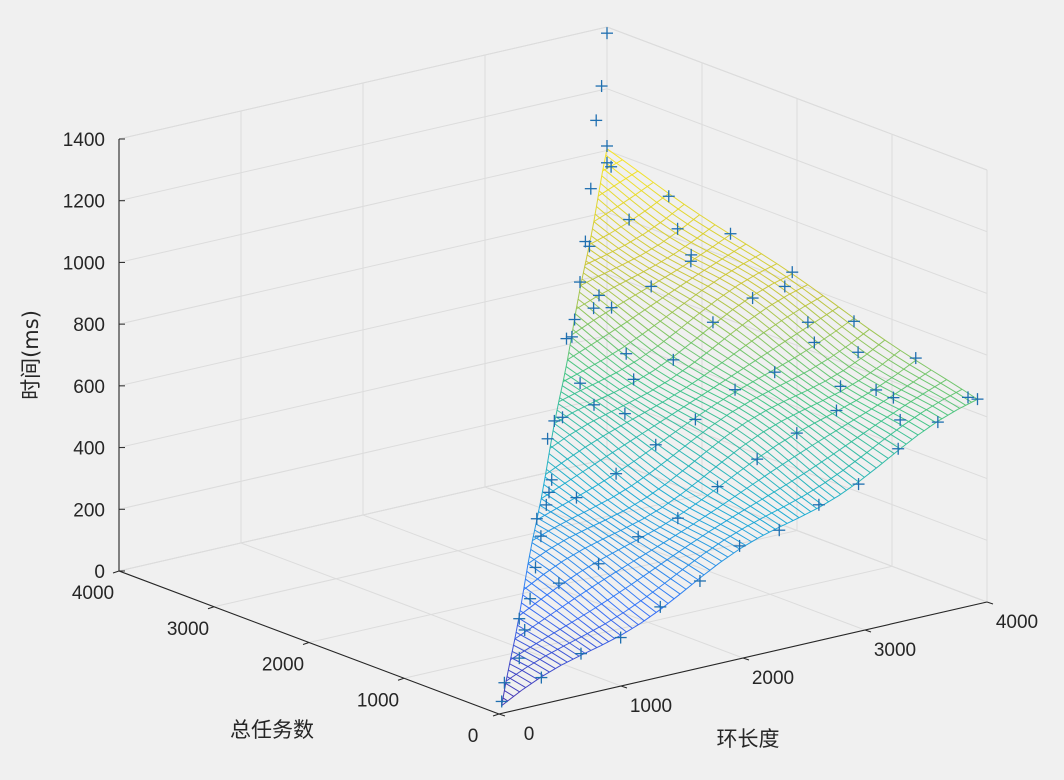 The height and width of the screenshot is (780, 1064). What do you see at coordinates (1017, 622) in the screenshot?
I see `x-tick-label: 4000` at bounding box center [1017, 622].